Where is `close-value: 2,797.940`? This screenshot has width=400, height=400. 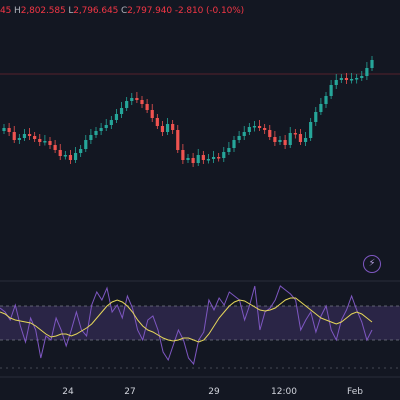 close-value: 2,797.940 is located at coordinates (150, 11).